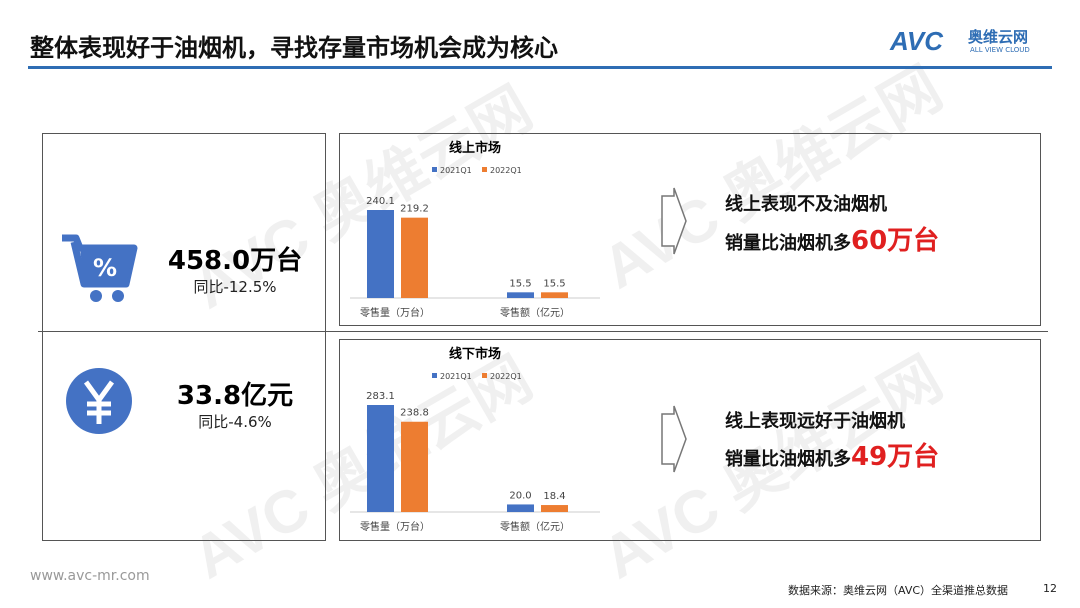 The image size is (1080, 608). I want to click on offline-note-highlight: 49万台, so click(895, 457).